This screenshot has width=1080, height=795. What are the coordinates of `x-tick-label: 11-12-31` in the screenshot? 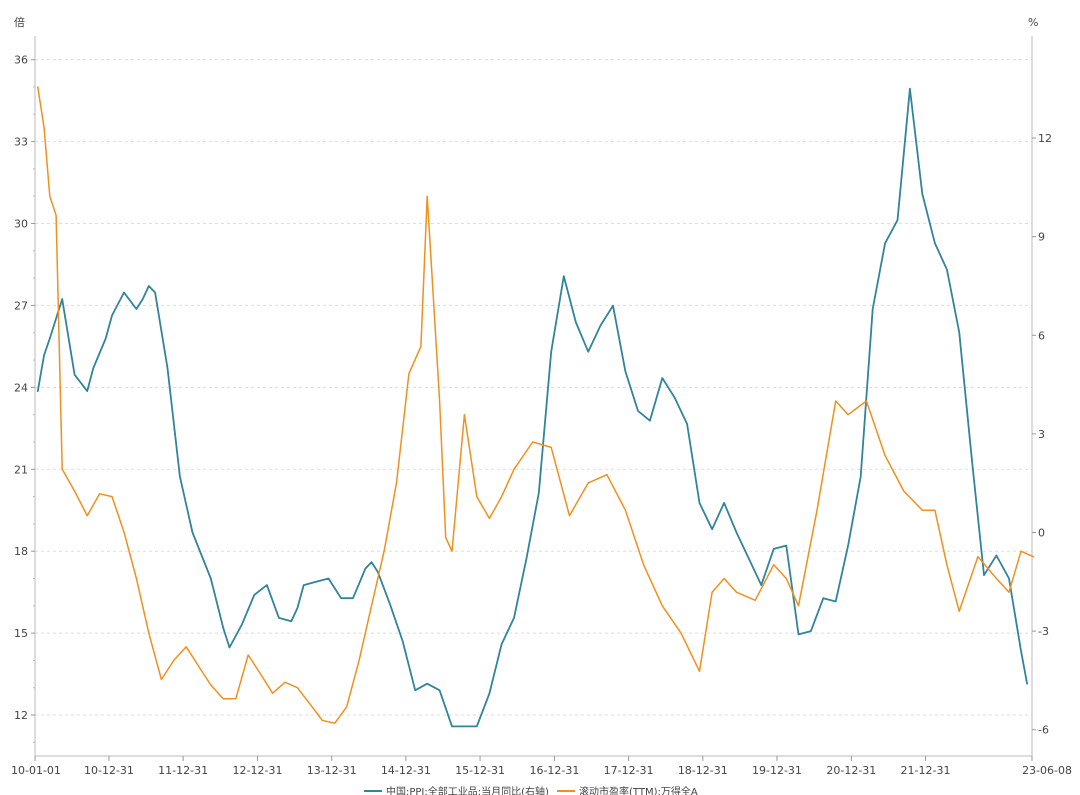 It's located at (183, 770).